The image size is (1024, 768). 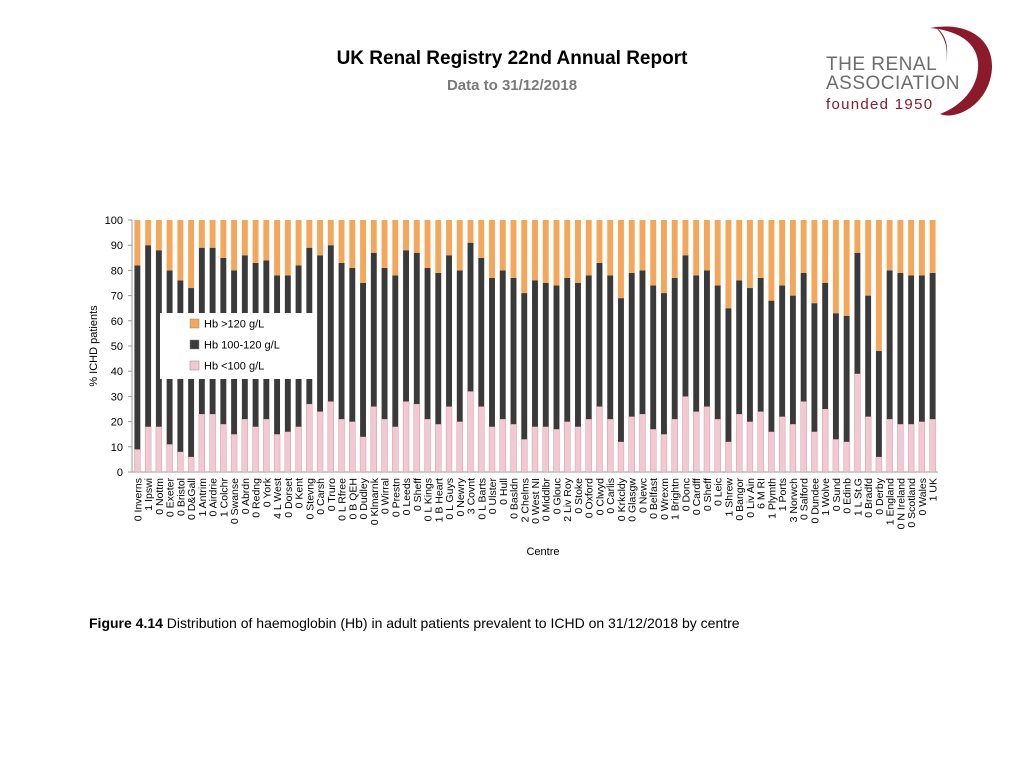 I want to click on logo-line1: THE RENAL, so click(x=882, y=64).